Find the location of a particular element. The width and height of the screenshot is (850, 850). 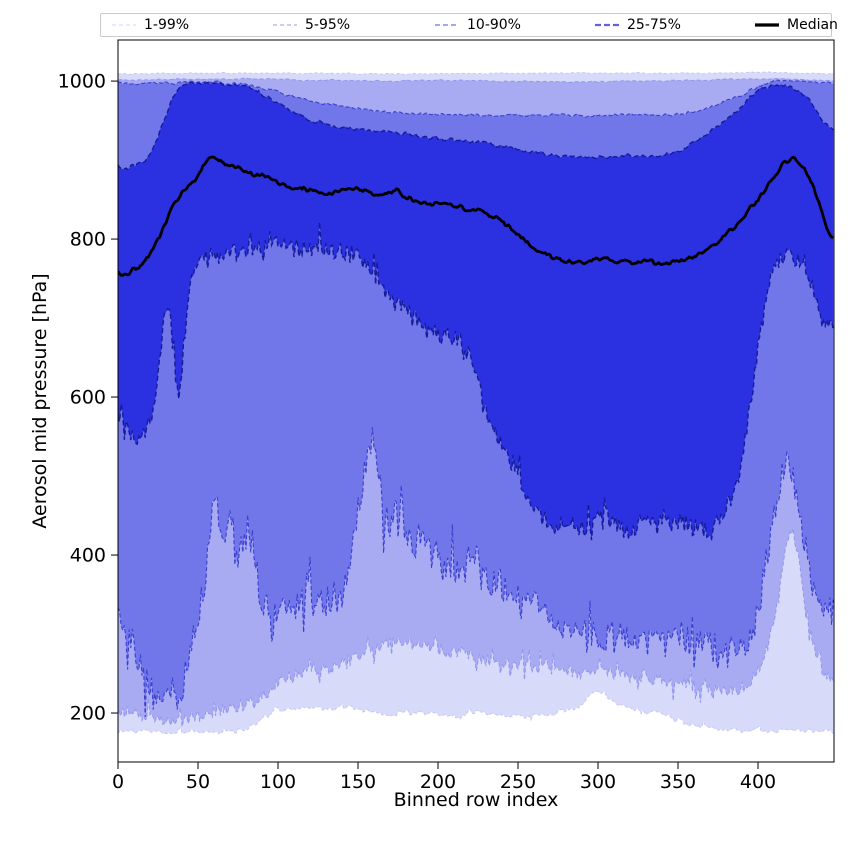

percentile-line-p99 is located at coordinates (476, 73).